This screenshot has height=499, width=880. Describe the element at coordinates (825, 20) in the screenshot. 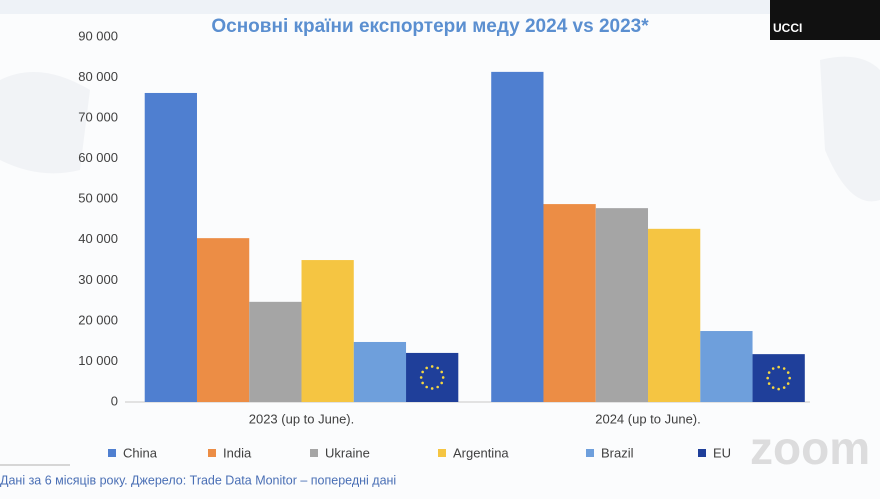

I see `video-thumbnail` at that location.